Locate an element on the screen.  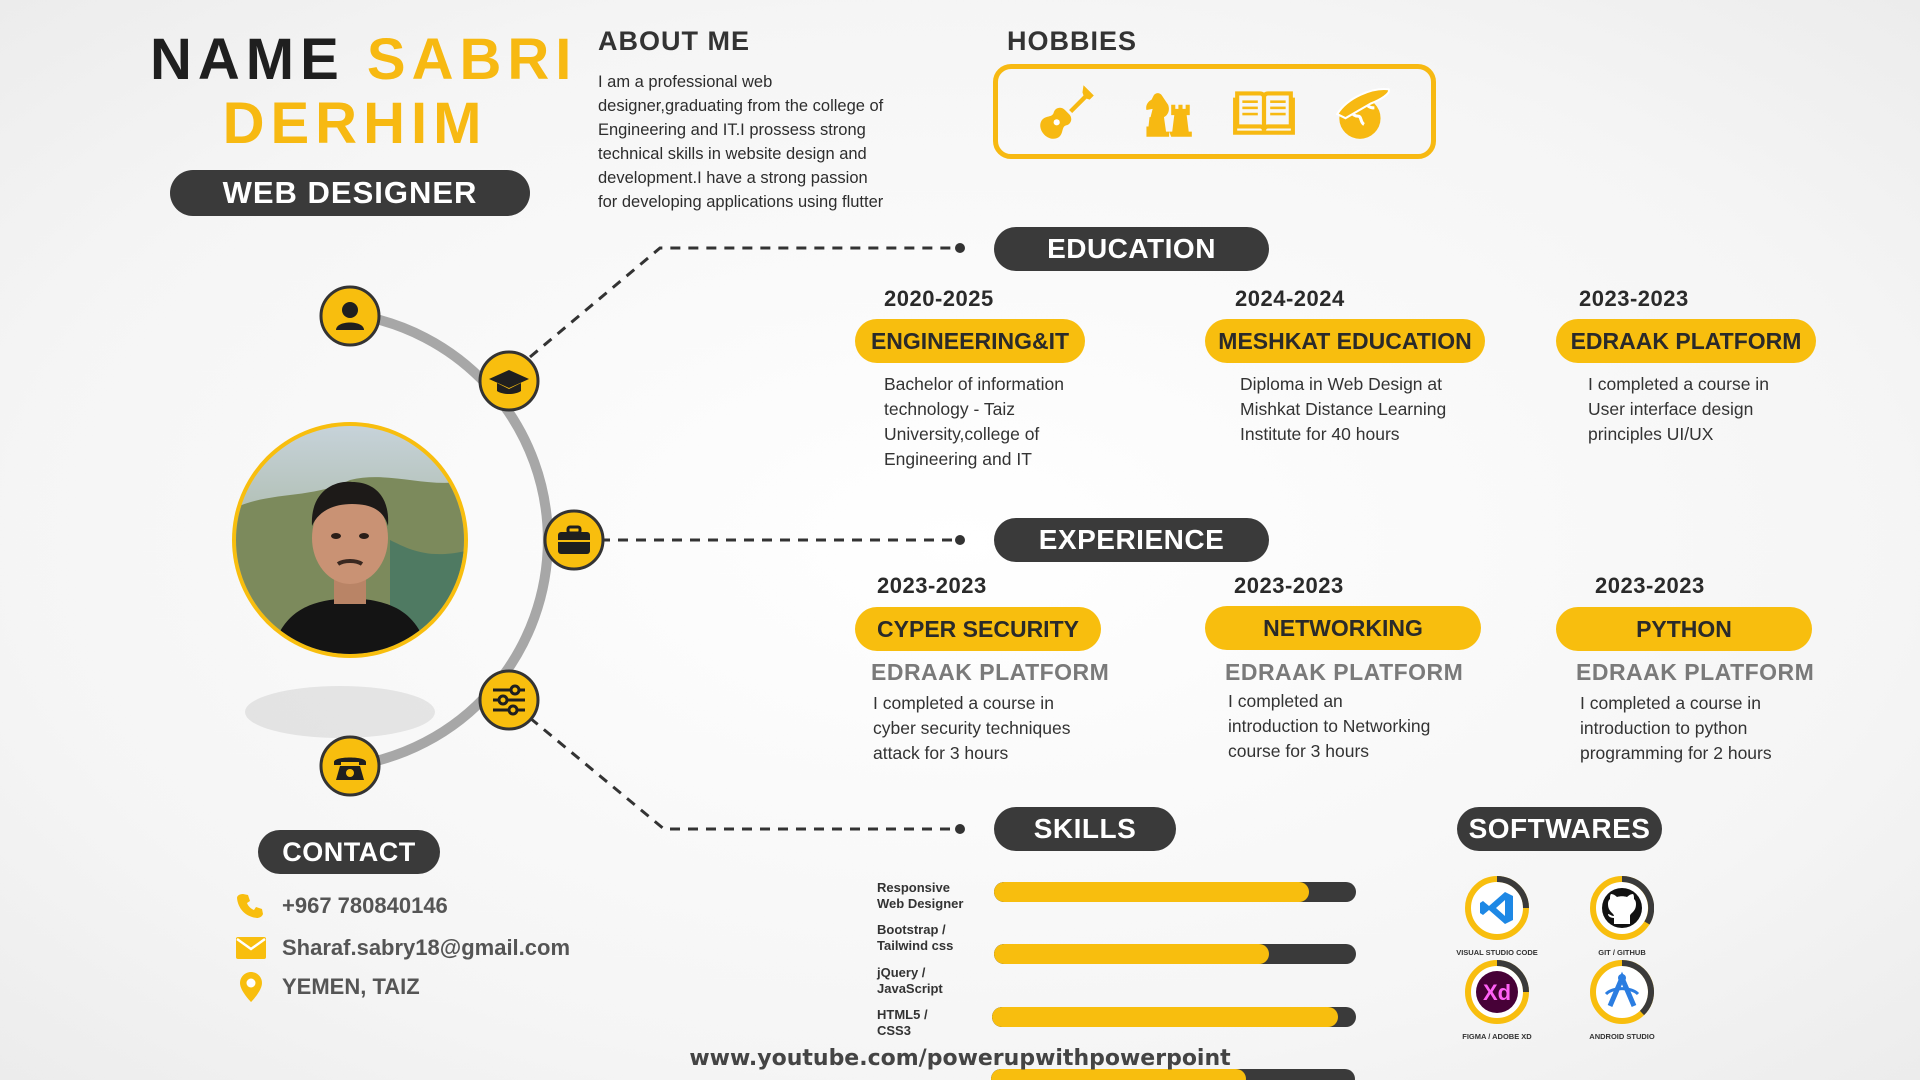
avatar is located at coordinates (350, 540).